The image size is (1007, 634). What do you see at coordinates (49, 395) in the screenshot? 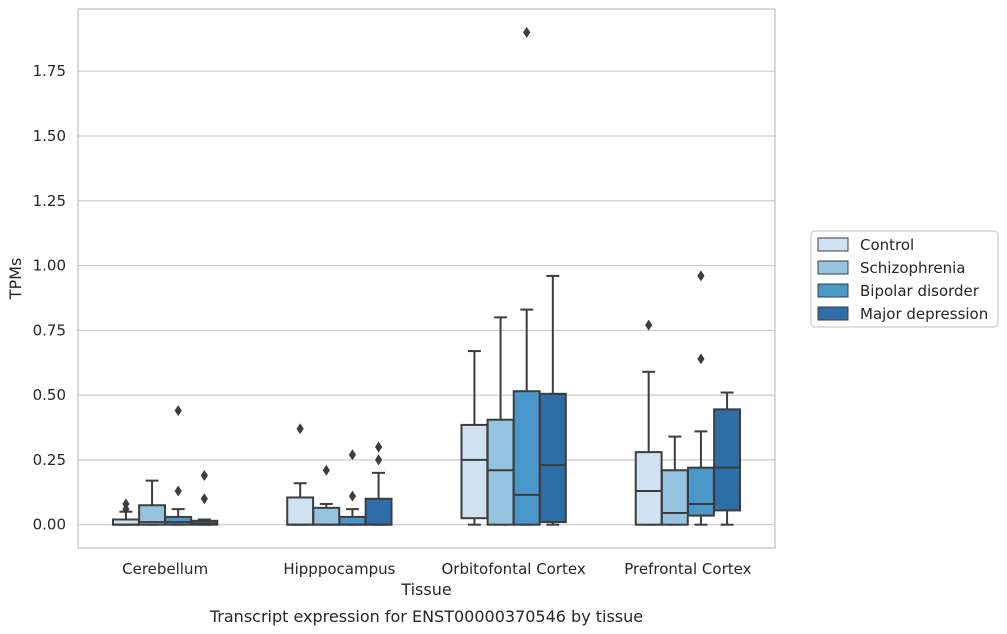
I see `y-tick-label: 0.50` at bounding box center [49, 395].